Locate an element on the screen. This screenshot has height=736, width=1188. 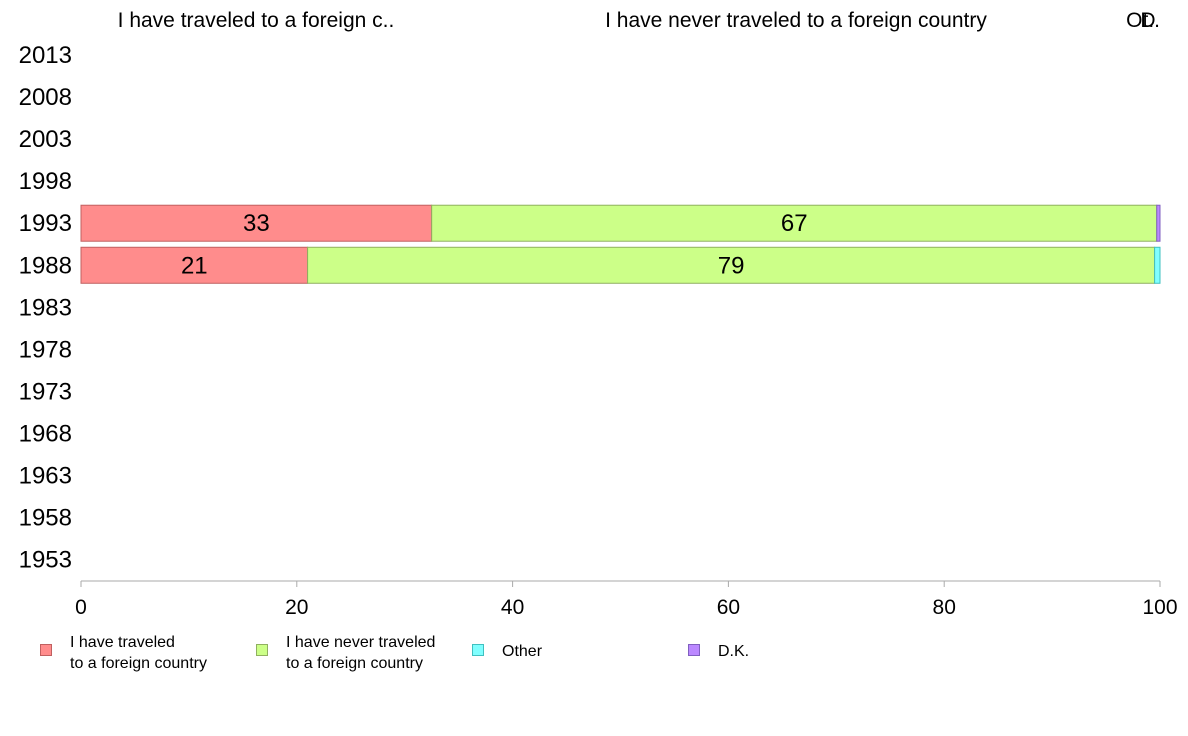
top-label-0: I have traveled to a foreign c.. is located at coordinates (256, 20).